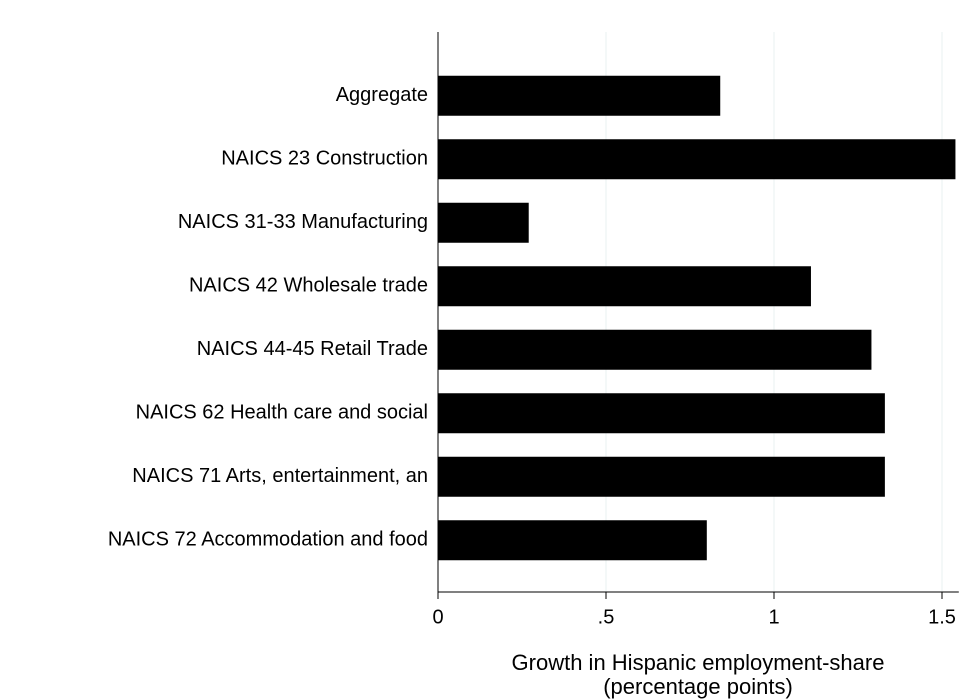  Describe the element at coordinates (698, 662) in the screenshot. I see `x-axis-label: Growth in Hispanic employment-share` at that location.